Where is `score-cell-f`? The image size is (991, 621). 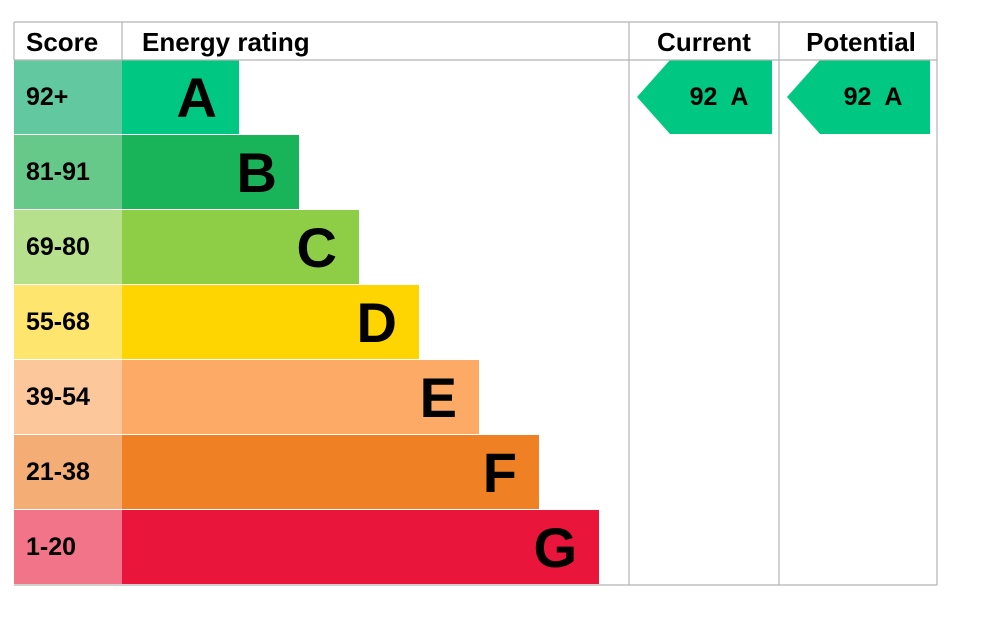
score-cell-f is located at coordinates (68, 472).